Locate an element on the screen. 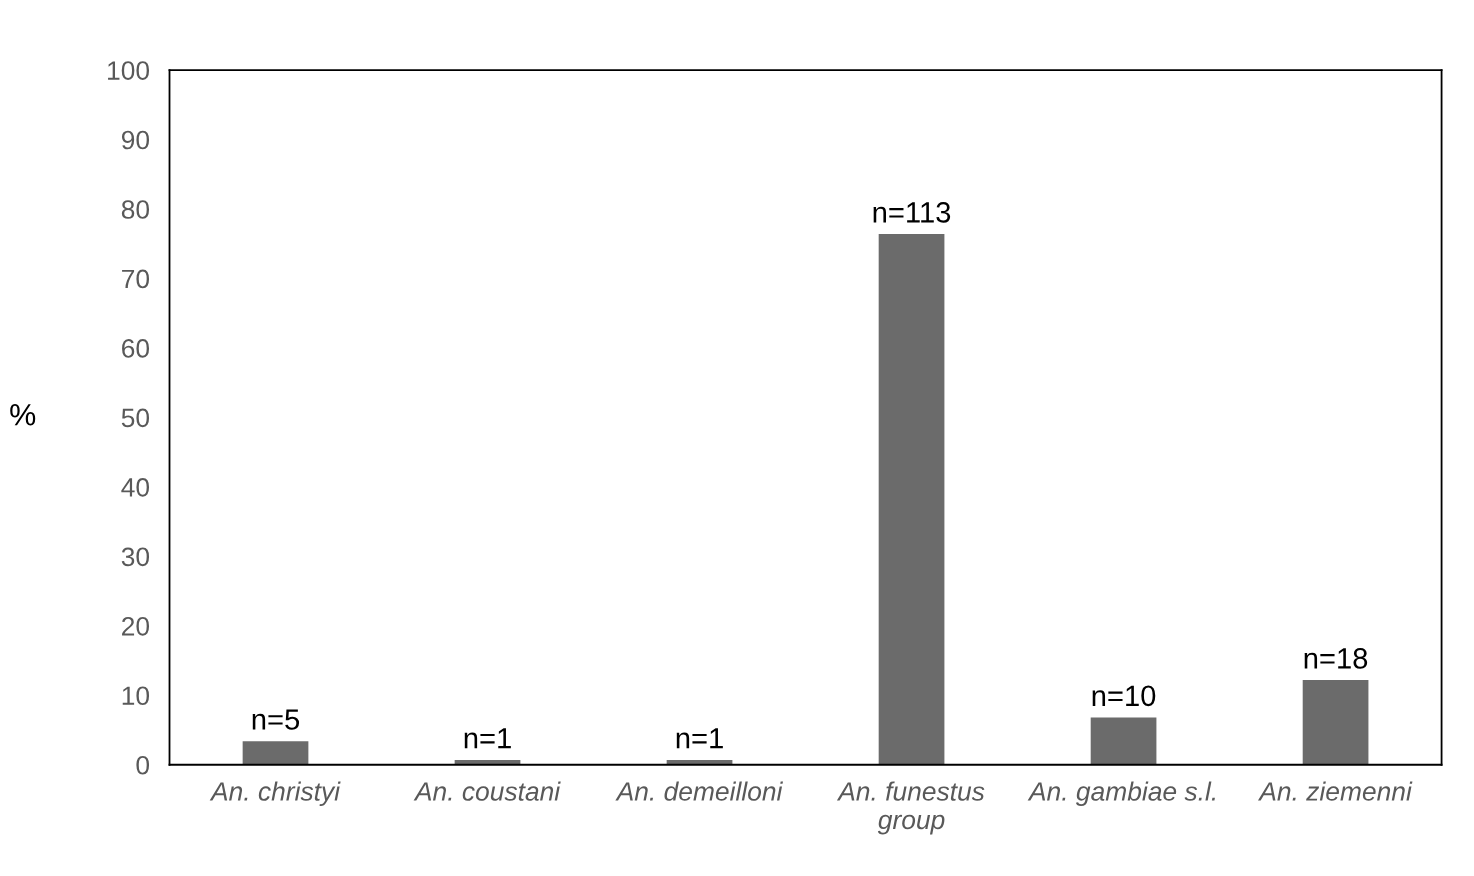 Image resolution: width=1474 pixels, height=876 pixels. y-tick-label: 50 is located at coordinates (135, 418).